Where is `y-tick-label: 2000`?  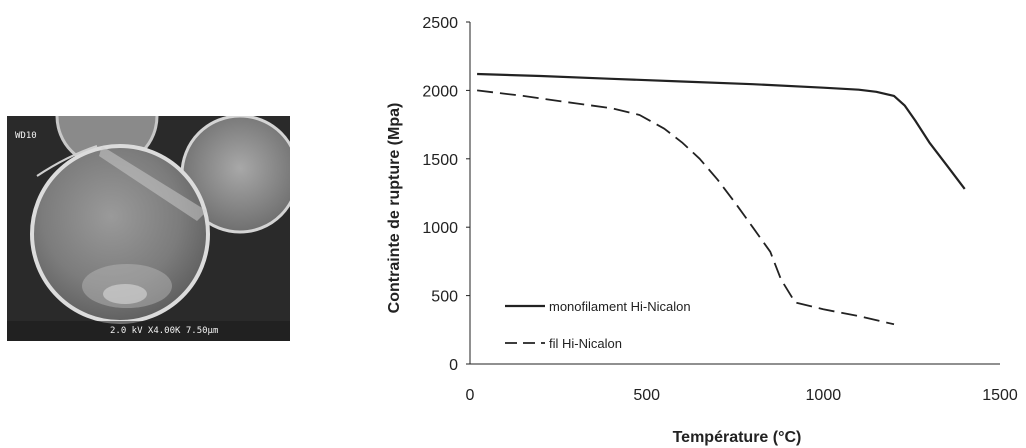 y-tick-label: 2000 is located at coordinates (440, 91).